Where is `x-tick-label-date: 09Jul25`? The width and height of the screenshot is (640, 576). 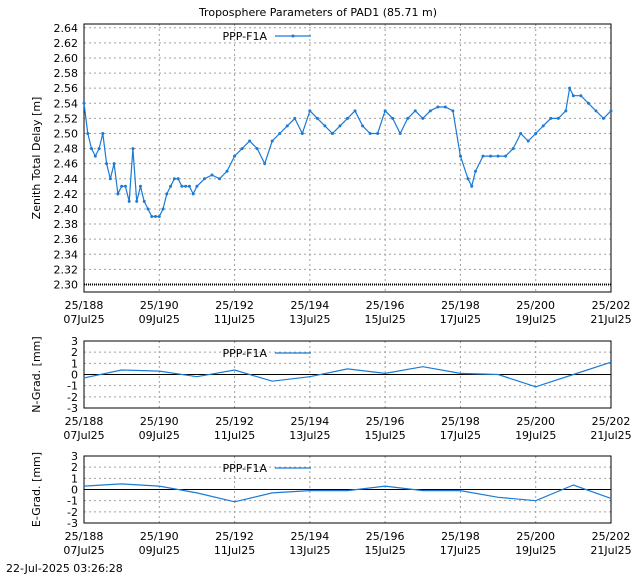 x-tick-label-date: 09Jul25 is located at coordinates (159, 550).